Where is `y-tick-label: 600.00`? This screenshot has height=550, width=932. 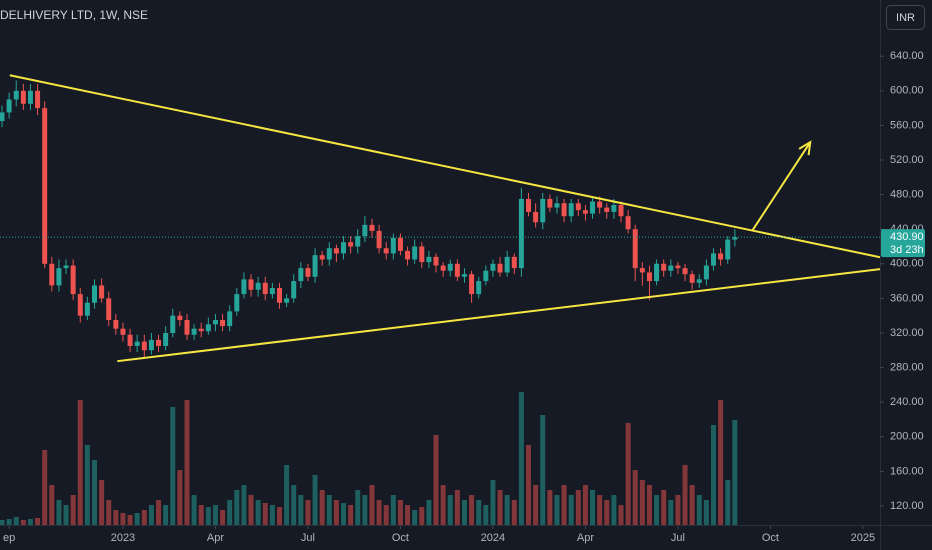 y-tick-label: 600.00 is located at coordinates (907, 91).